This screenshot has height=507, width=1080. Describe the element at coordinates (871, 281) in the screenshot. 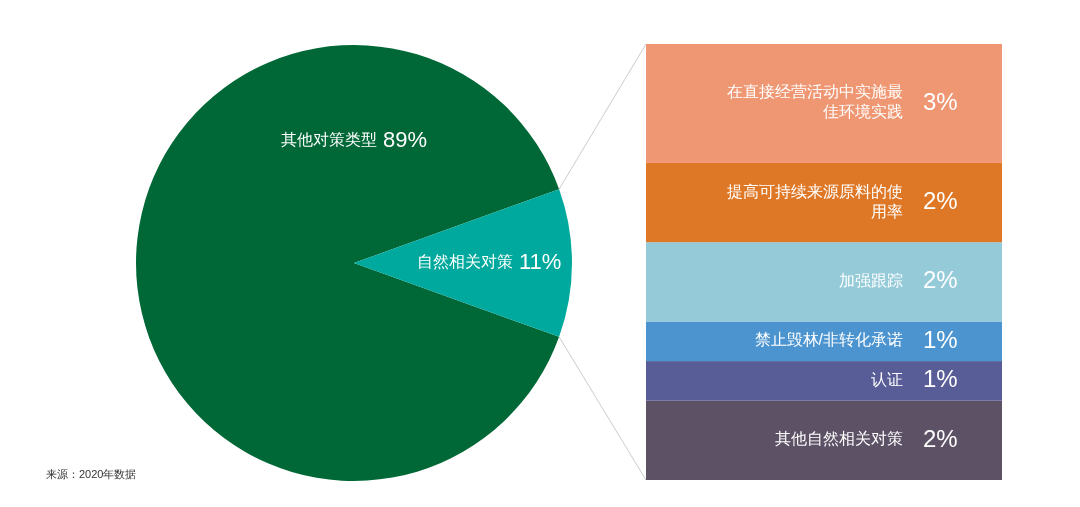

I see `series-label: 加强跟踪` at that location.